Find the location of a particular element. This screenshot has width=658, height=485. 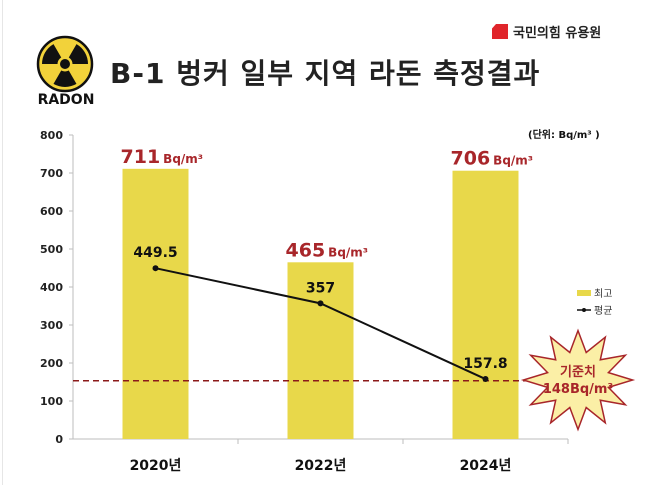

x-tick-label: 2022년 is located at coordinates (321, 466).